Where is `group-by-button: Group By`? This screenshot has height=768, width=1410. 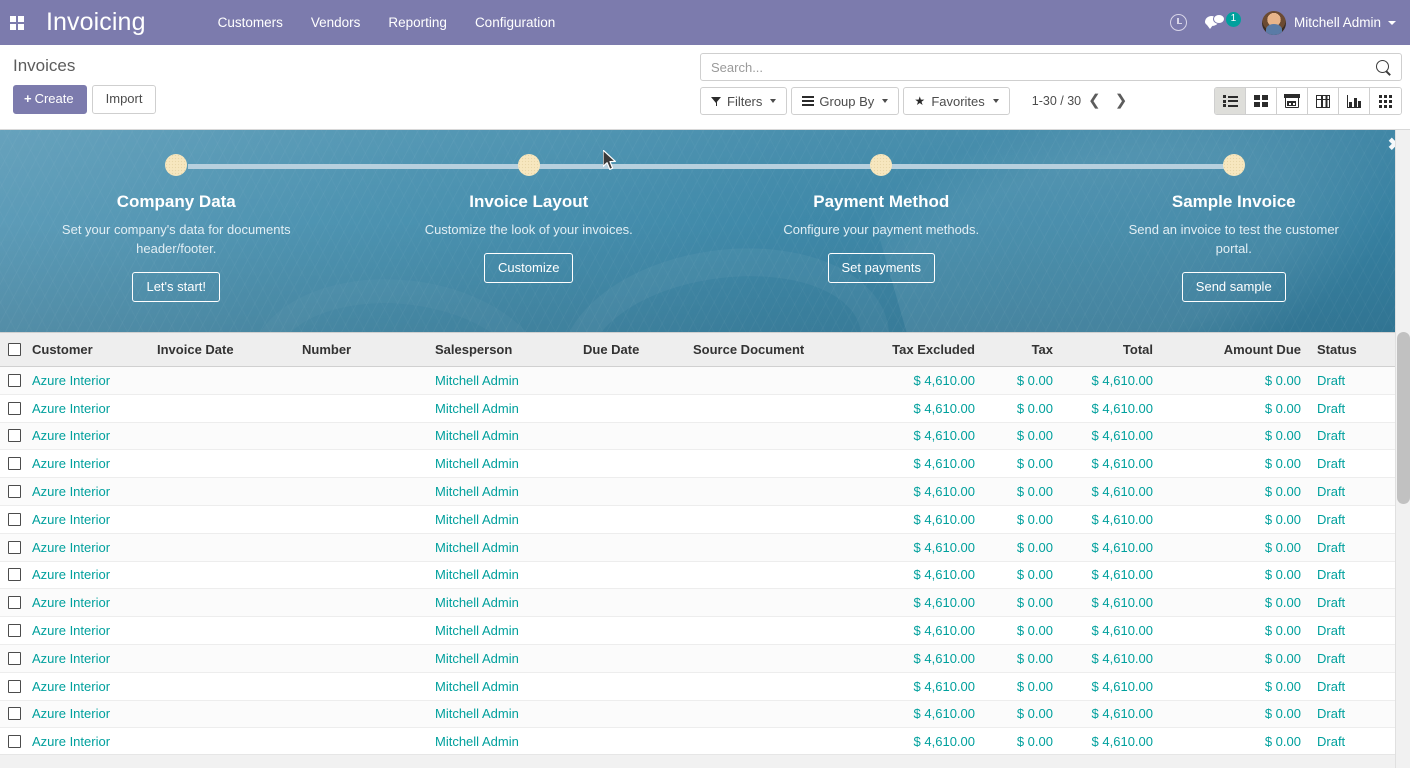
group-by-button: Group By is located at coordinates (845, 101).